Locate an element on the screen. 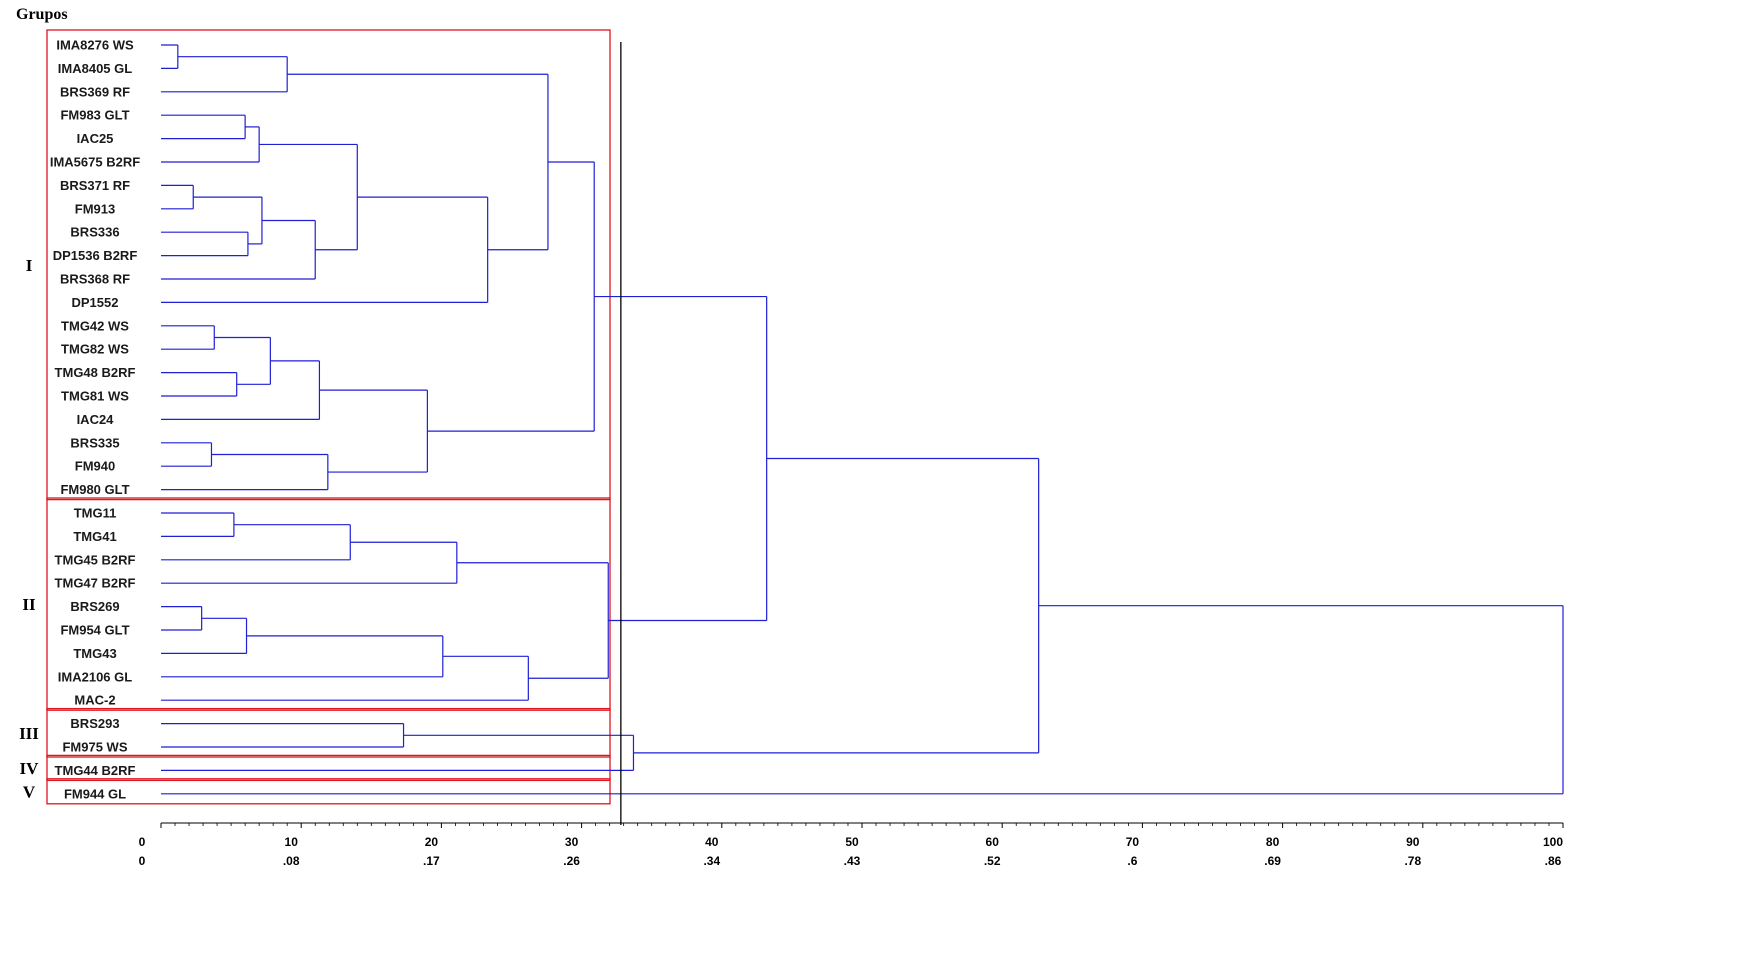  leaf-label: TMG47 B2RF is located at coordinates (95, 583).